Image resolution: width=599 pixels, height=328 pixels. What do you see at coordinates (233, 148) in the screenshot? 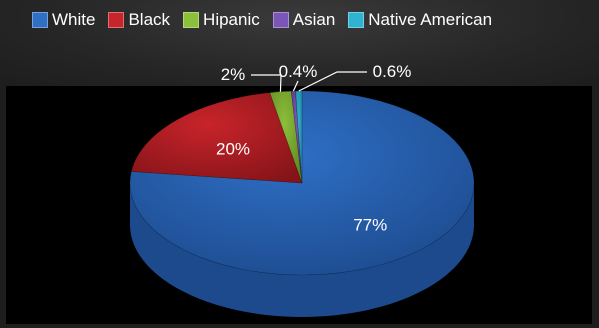
I see `data-label-black: 20%` at bounding box center [233, 148].